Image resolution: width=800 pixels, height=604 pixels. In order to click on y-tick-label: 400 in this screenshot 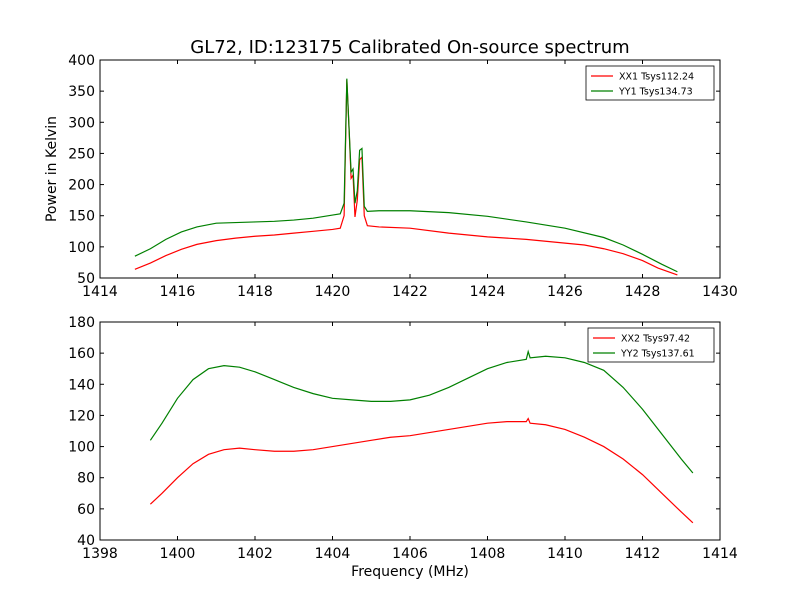, I will do `click(81, 61)`.